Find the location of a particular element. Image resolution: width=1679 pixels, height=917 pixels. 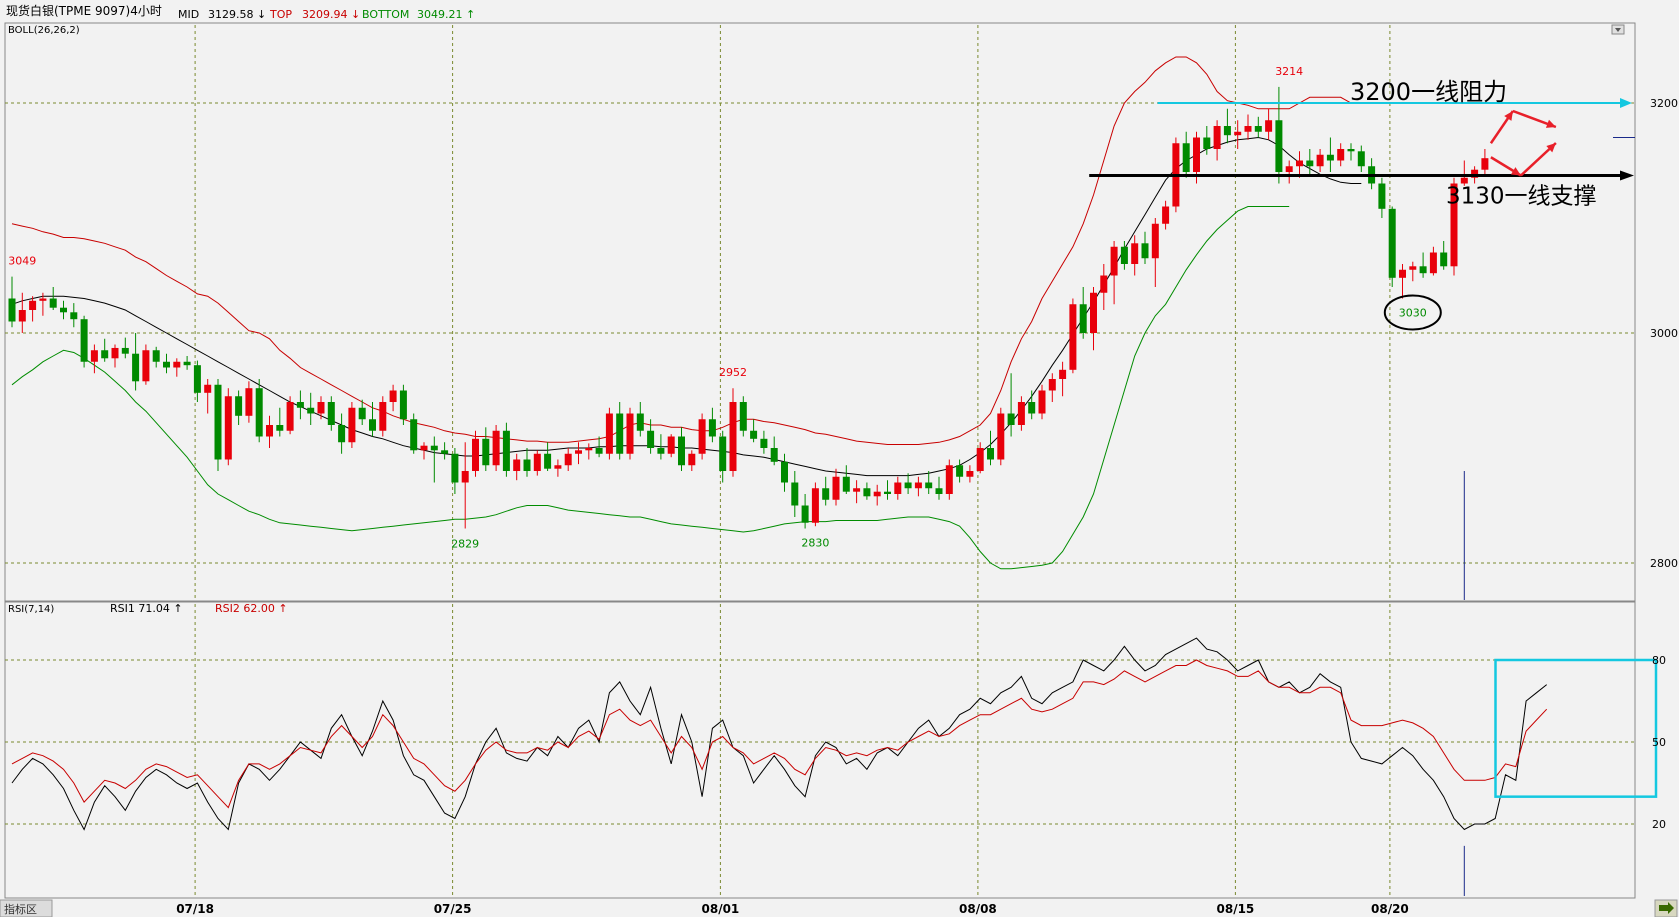

mid-label: MID is located at coordinates (188, 14).